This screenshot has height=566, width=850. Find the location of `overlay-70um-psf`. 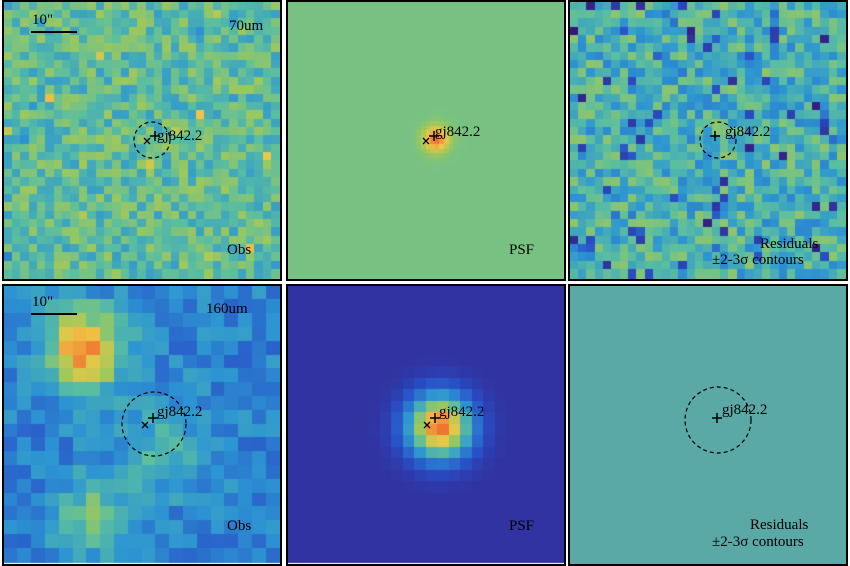

overlay-70um-psf is located at coordinates (430, 138).